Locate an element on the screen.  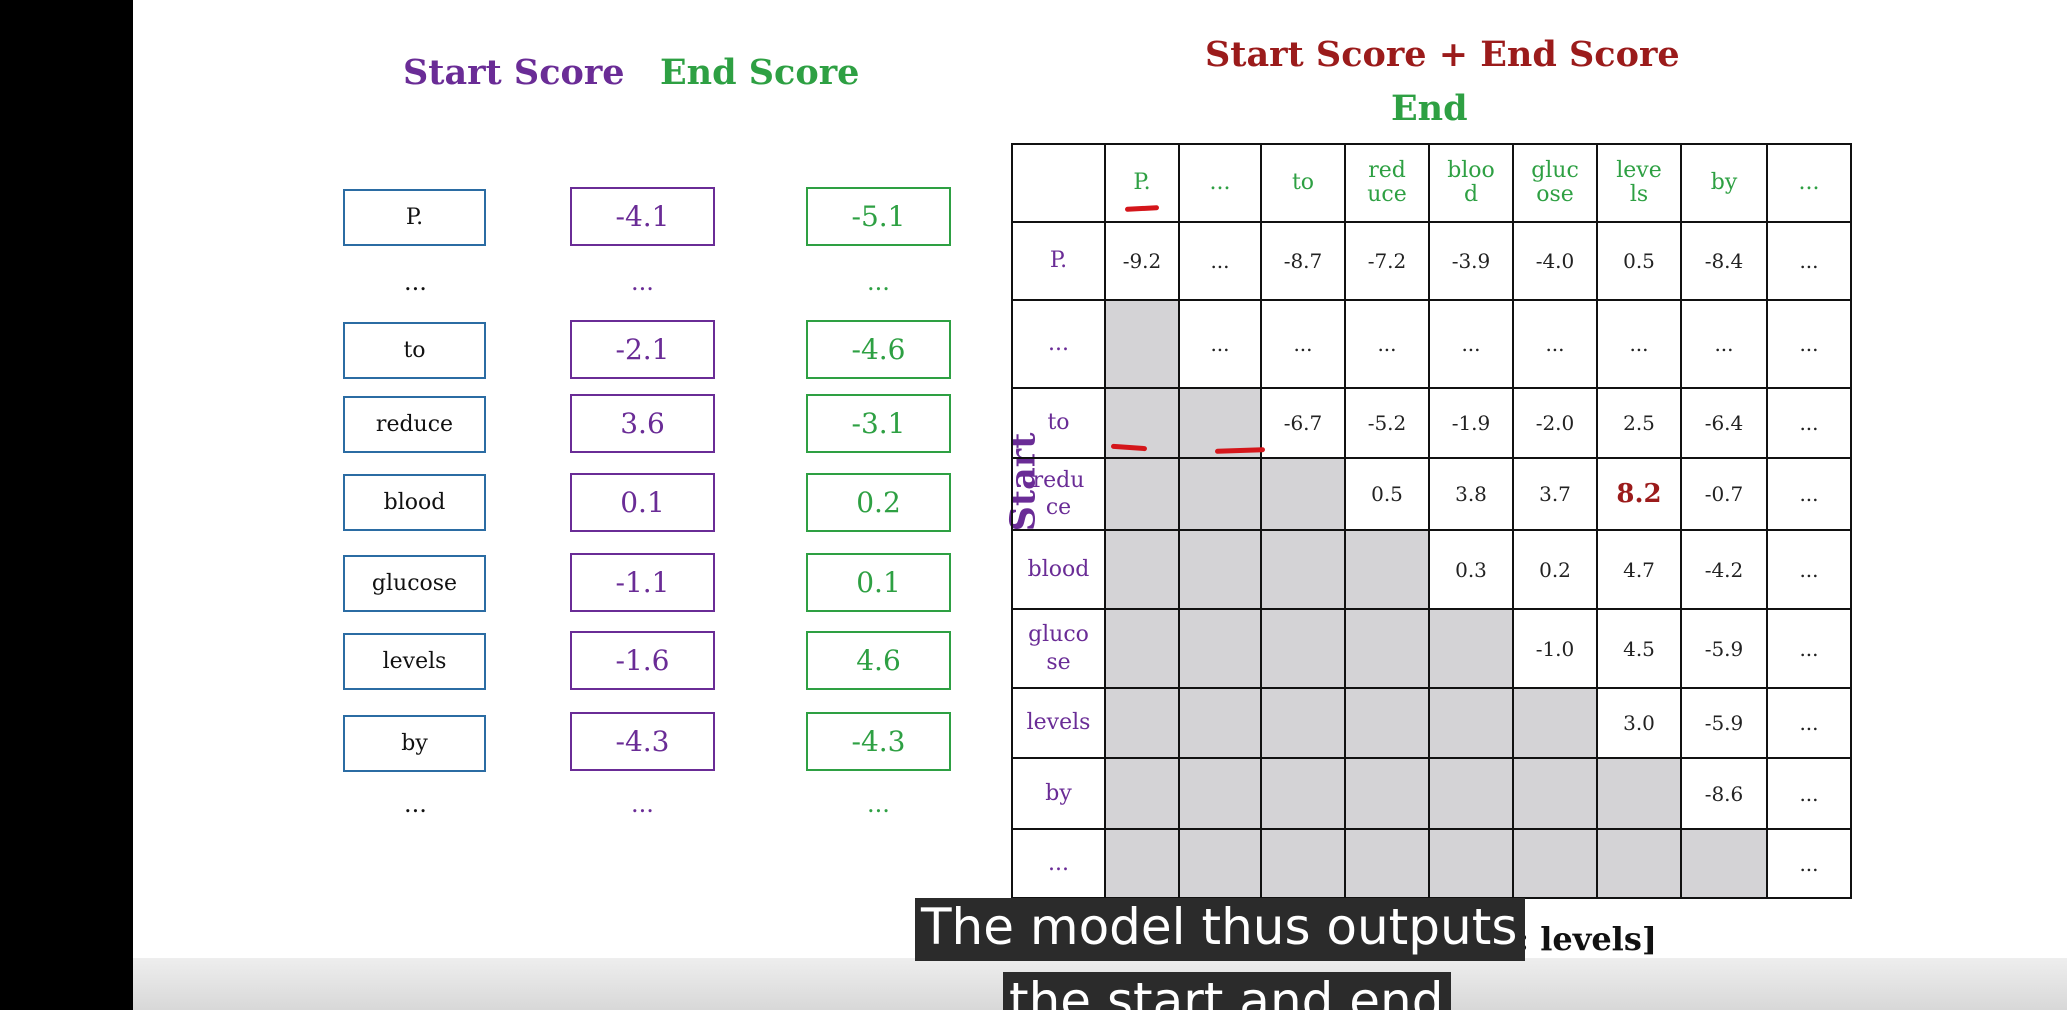
start-score-box: 3.6 is located at coordinates (642, 423).